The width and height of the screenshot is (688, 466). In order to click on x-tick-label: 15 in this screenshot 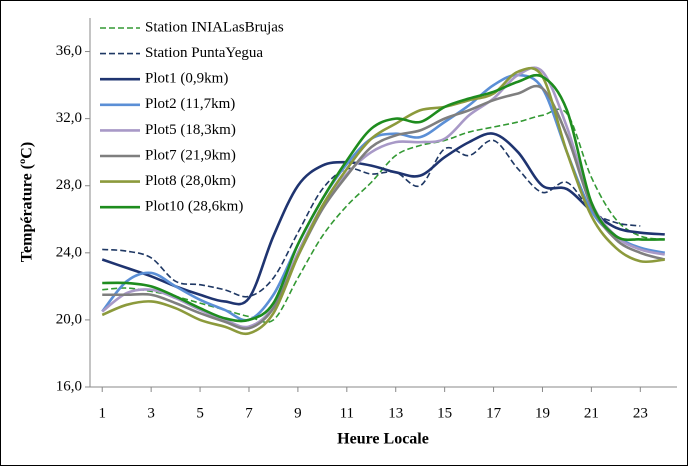, I will do `click(444, 413)`.